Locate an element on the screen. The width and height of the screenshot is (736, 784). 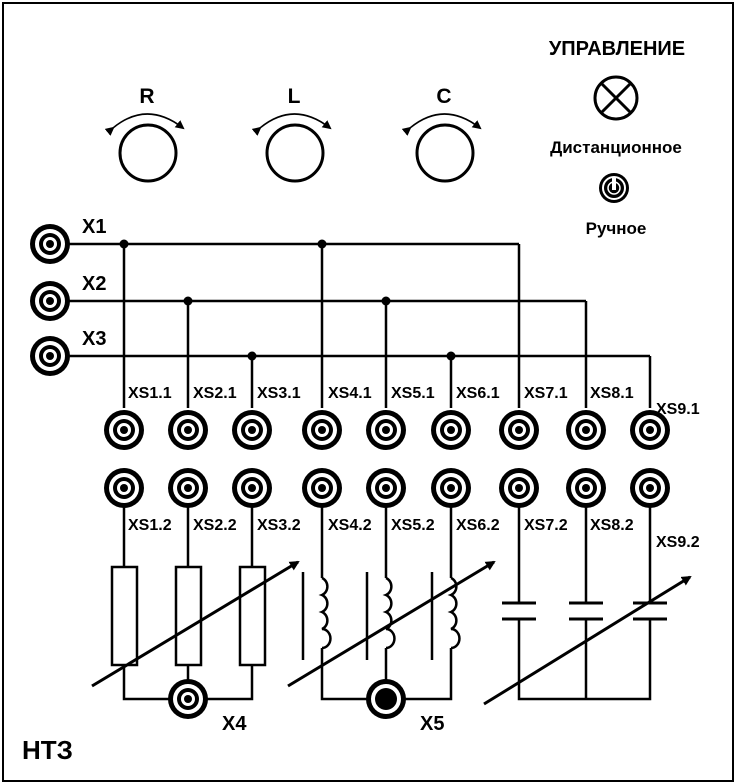
knob-label: R is located at coordinates (146, 96).